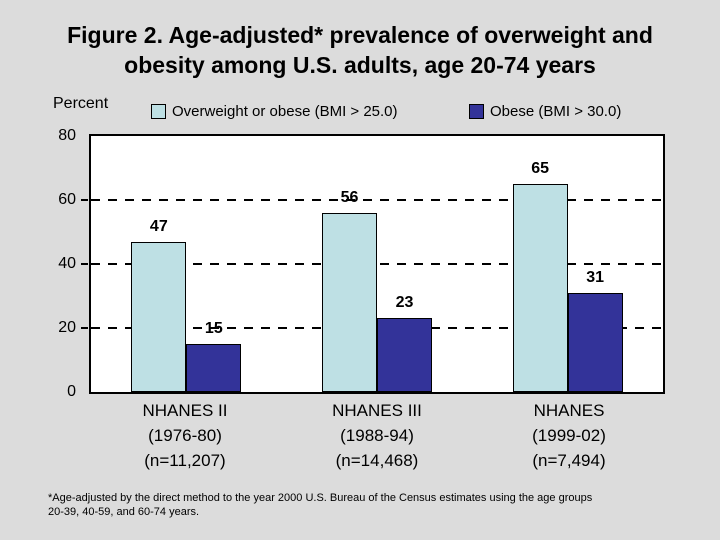  Describe the element at coordinates (556, 111) in the screenshot. I see `legend-label-obese: Obese (BMI > 30.0)` at that location.